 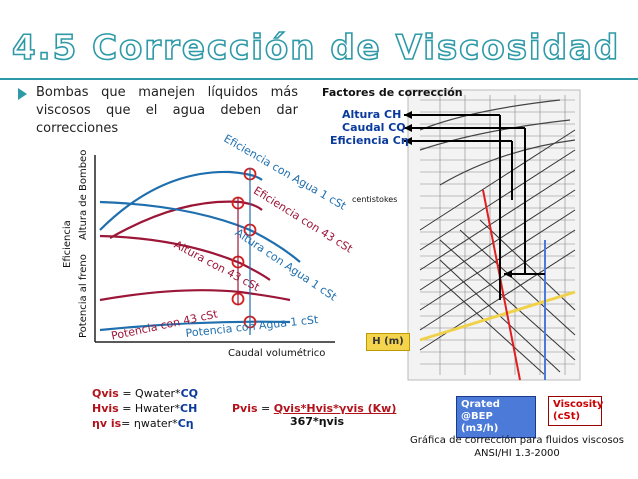 I want to click on factor-caudal: Caudal CQ, so click(x=374, y=127).